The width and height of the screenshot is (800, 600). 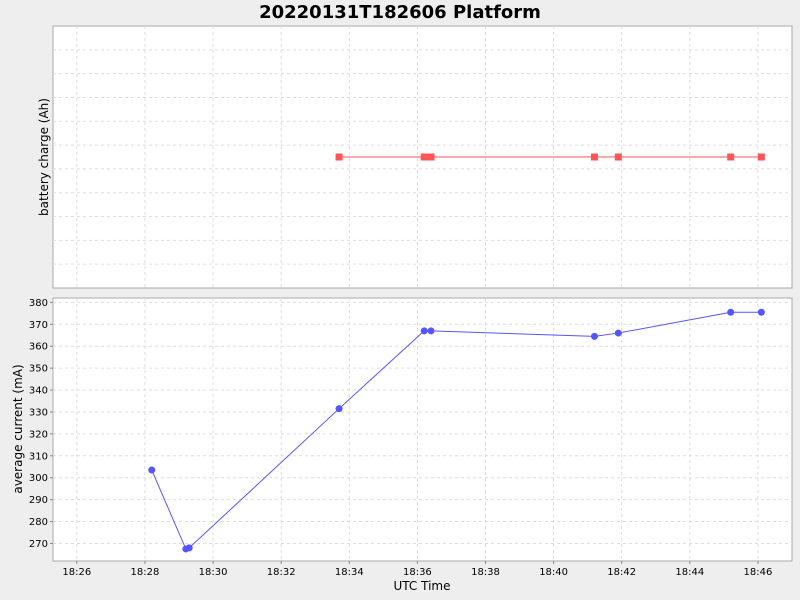 I want to click on y-tick-label: 370, so click(x=38, y=325).